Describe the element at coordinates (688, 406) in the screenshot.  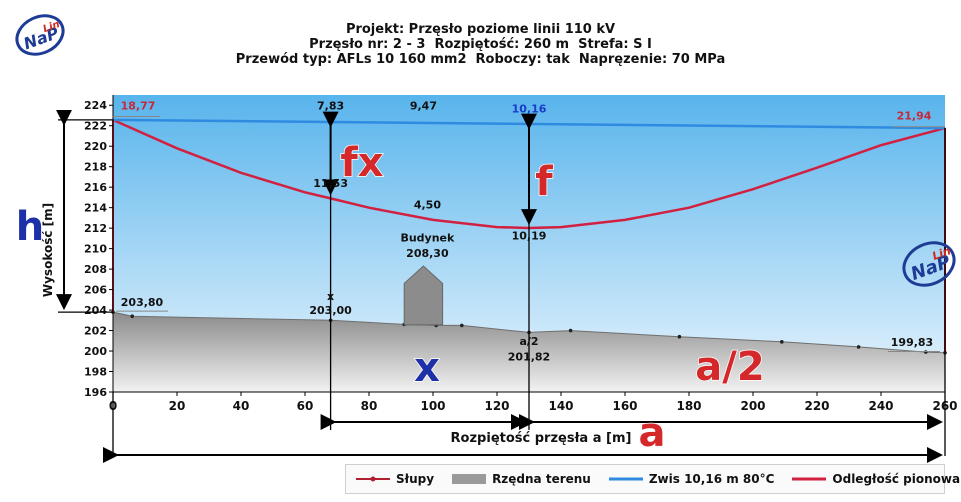
I see `x-tick-label: 180` at that location.